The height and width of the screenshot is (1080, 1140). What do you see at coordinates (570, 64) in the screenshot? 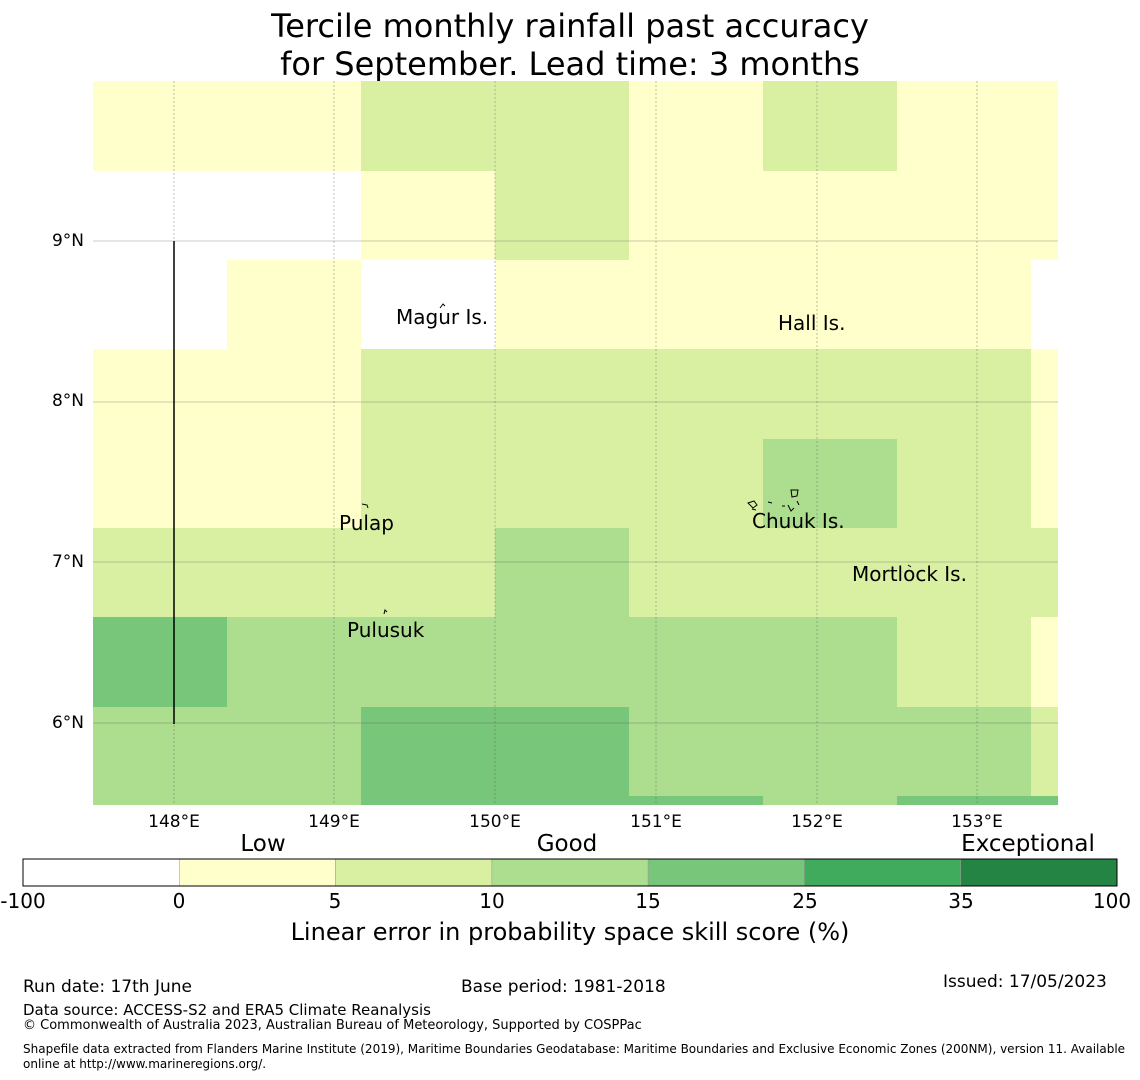
I see `map-title-line-2: for September. Lead time: 3 months` at bounding box center [570, 64].